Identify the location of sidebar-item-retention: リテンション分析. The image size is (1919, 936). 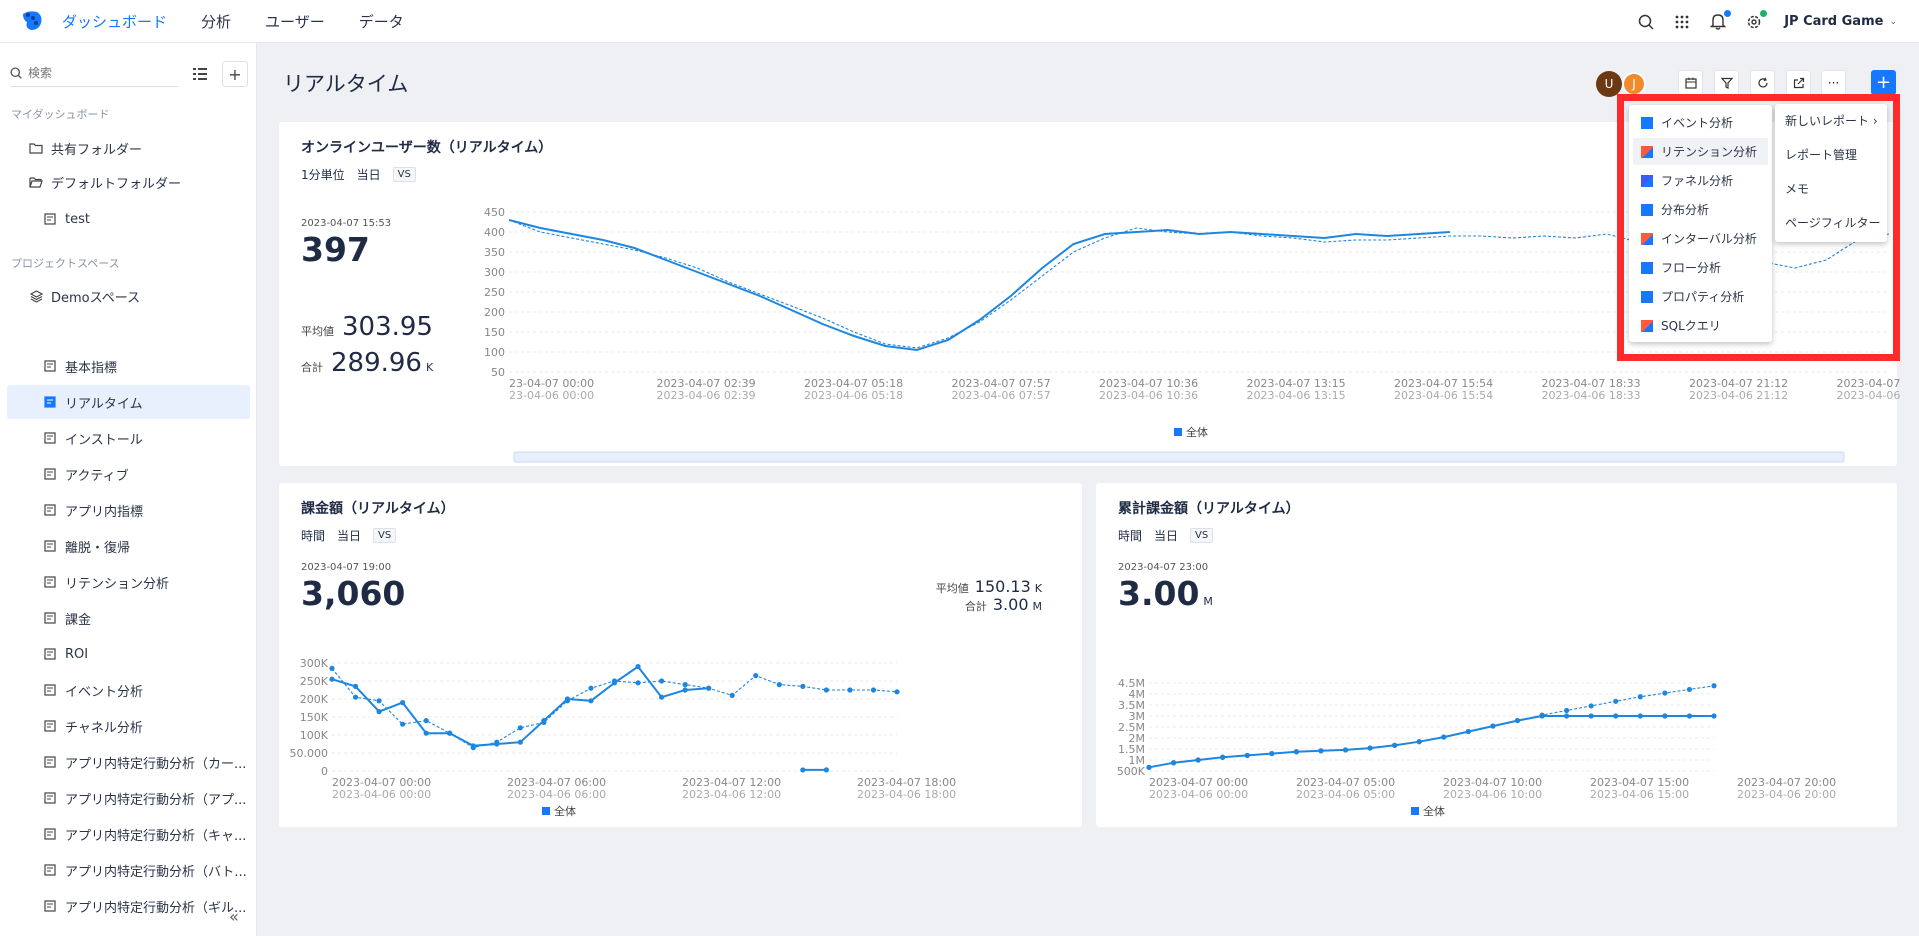
(128, 582).